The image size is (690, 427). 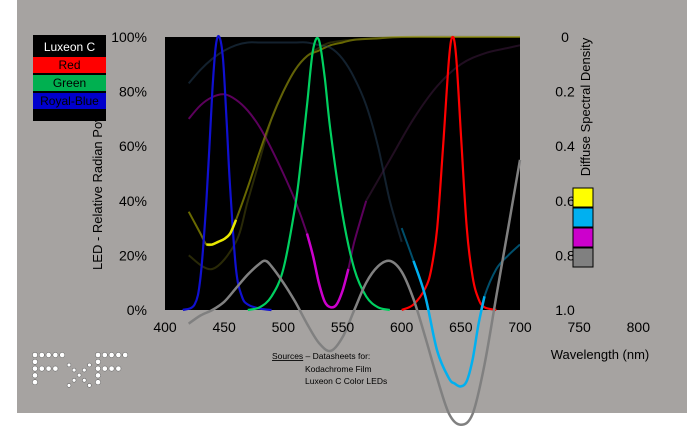 I want to click on legend-swatch-royal-blue, so click(x=69, y=101).